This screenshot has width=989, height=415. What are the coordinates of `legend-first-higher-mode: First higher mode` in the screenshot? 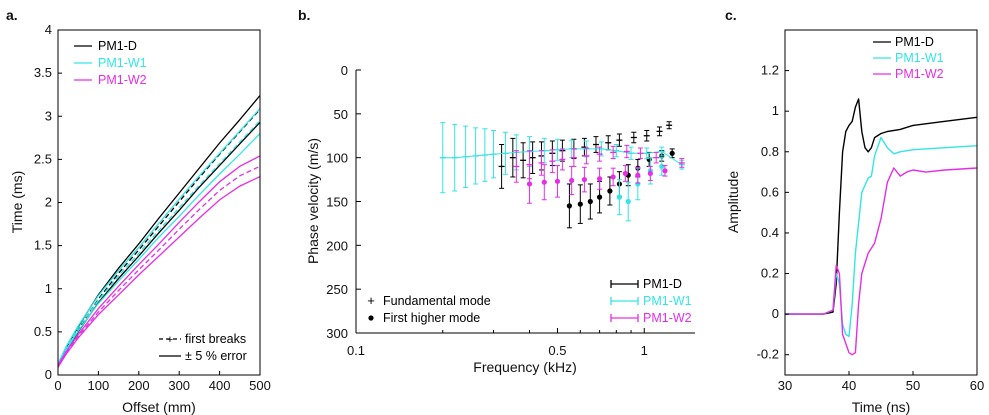 It's located at (431, 318).